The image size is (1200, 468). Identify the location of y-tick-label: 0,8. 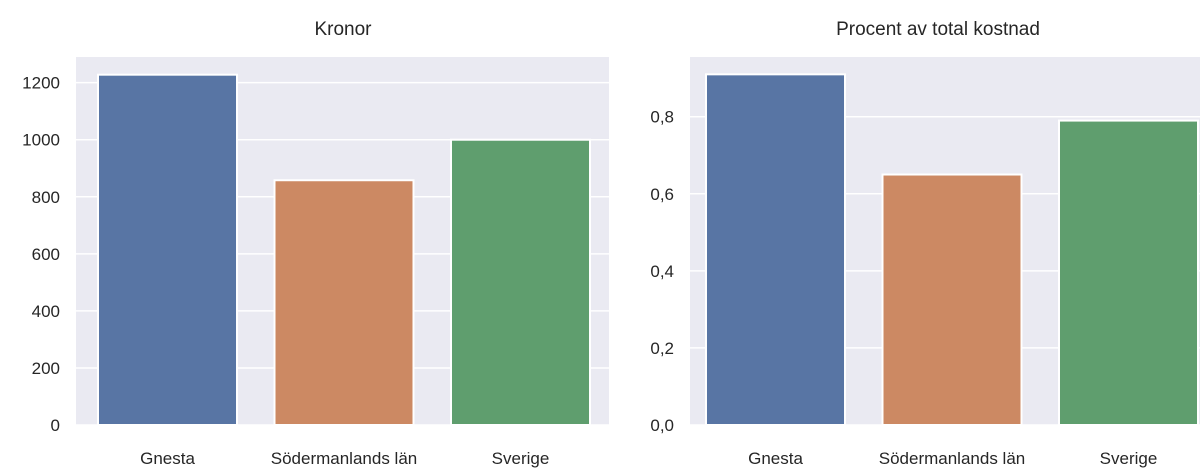
(662, 117).